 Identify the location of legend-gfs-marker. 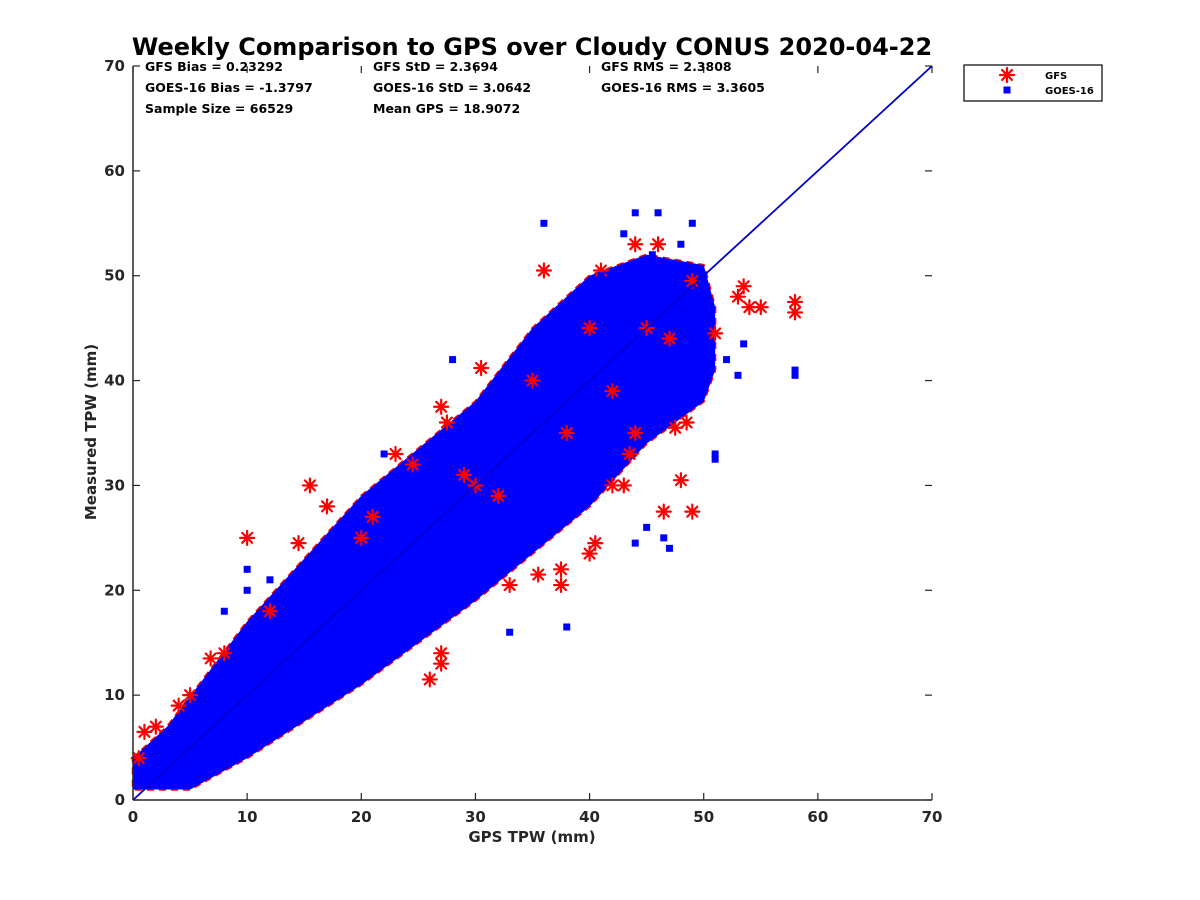
(1007, 75).